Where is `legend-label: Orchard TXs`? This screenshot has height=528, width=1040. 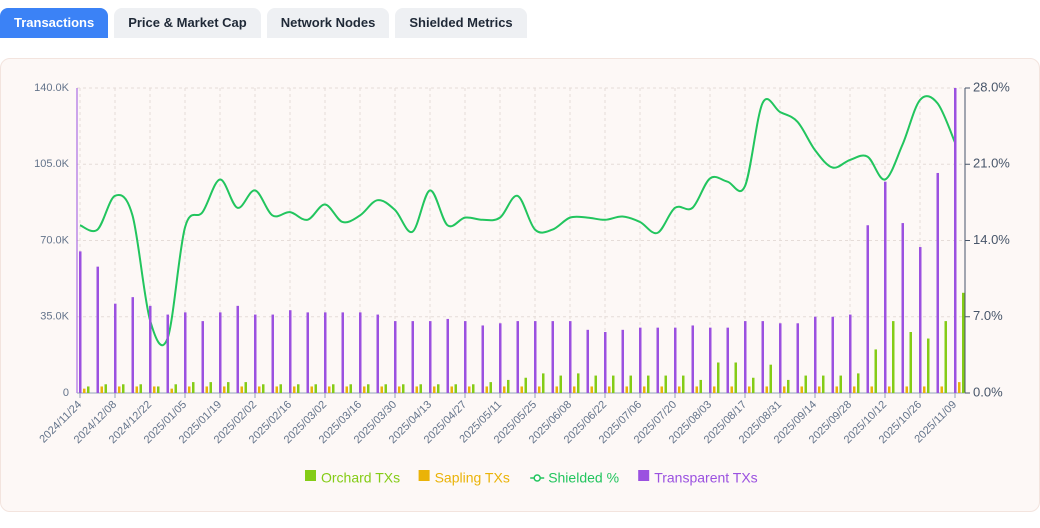 legend-label: Orchard TXs is located at coordinates (360, 478).